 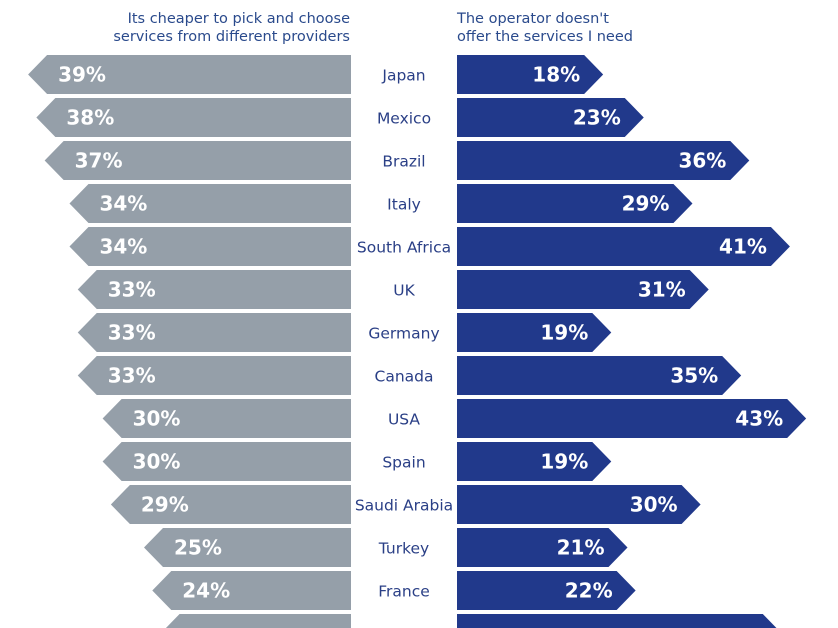 What do you see at coordinates (123, 204) in the screenshot?
I see `left-bar-label-italy: 34%` at bounding box center [123, 204].